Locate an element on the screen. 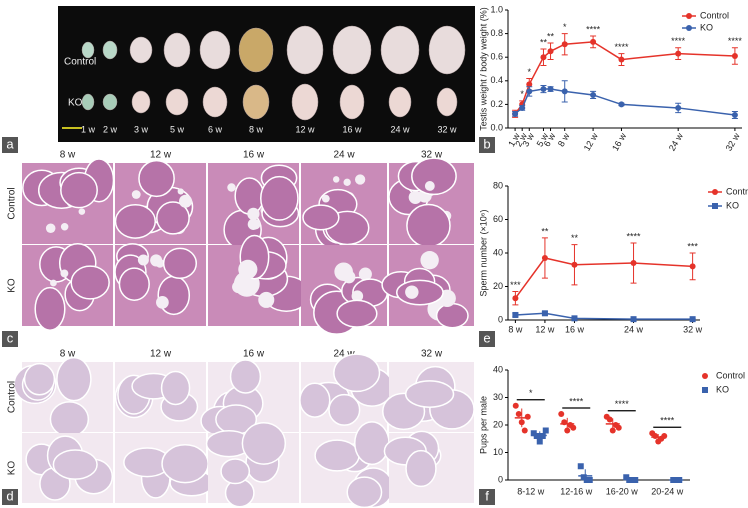 The width and height of the screenshot is (748, 508). x-tick-label: 12-16 w is located at coordinates (576, 491).